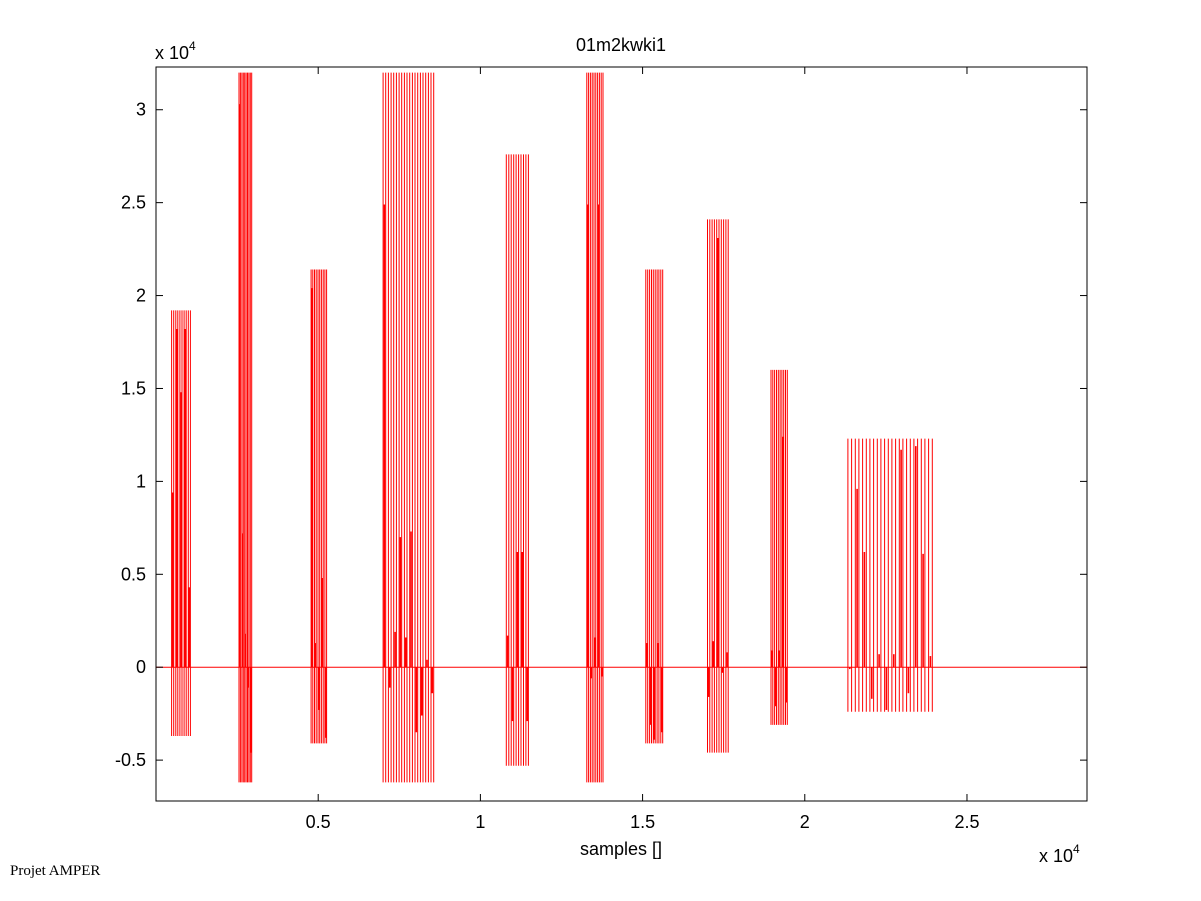  What do you see at coordinates (966, 822) in the screenshot?
I see `x-tick-label: 2.5` at bounding box center [966, 822].